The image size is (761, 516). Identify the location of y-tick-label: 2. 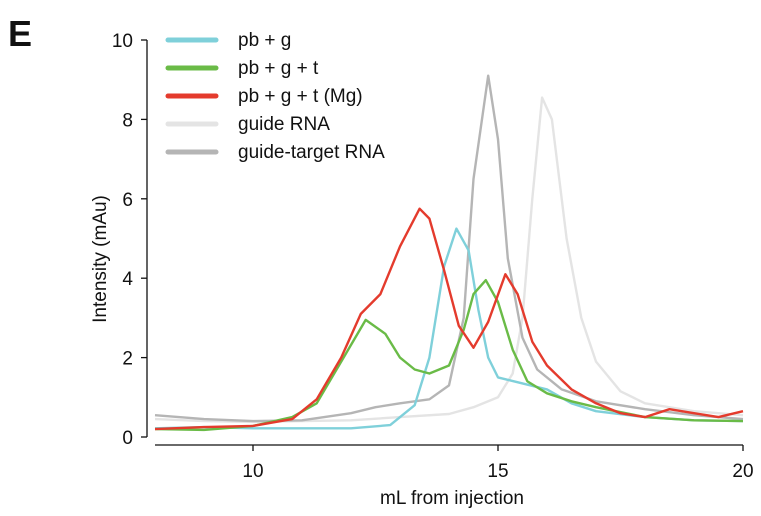
(127, 359).